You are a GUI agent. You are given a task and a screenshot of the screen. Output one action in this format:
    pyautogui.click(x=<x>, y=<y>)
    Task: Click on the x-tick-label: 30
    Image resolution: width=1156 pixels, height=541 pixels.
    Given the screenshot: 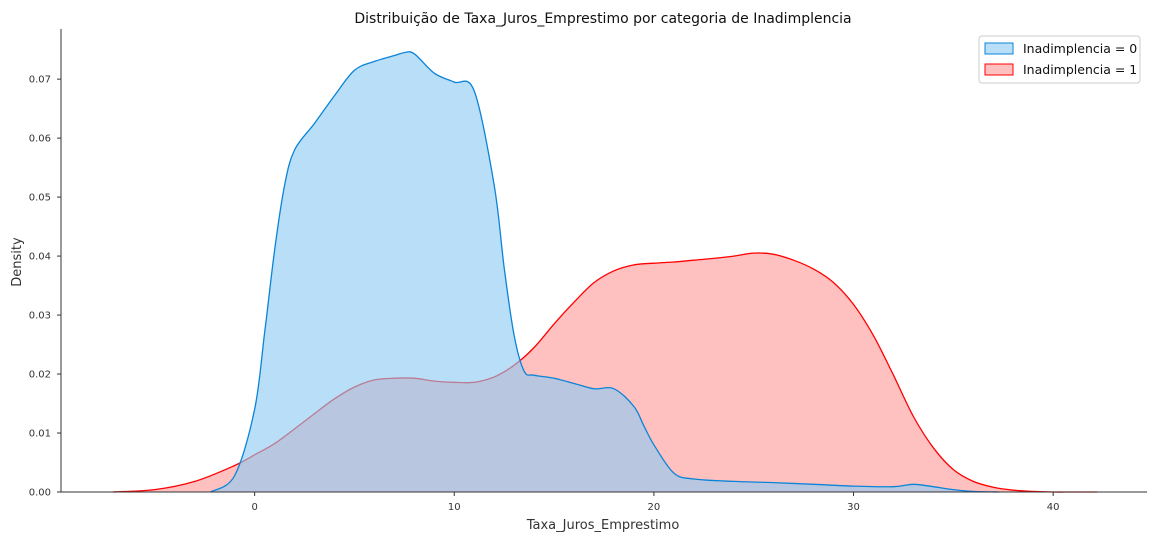 What is the action you would take?
    pyautogui.click(x=853, y=507)
    